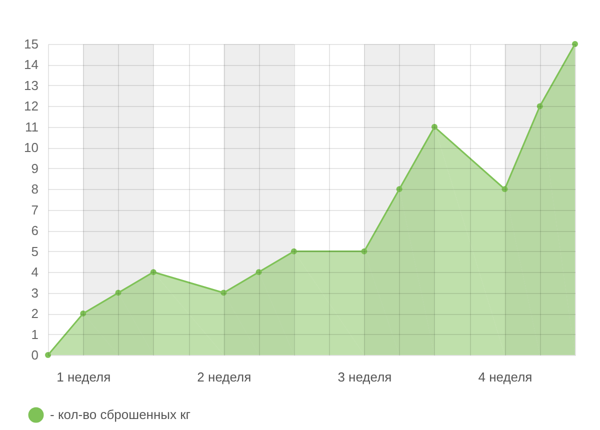 The width and height of the screenshot is (600, 430). I want to click on y-tick-label: 15, so click(31, 44).